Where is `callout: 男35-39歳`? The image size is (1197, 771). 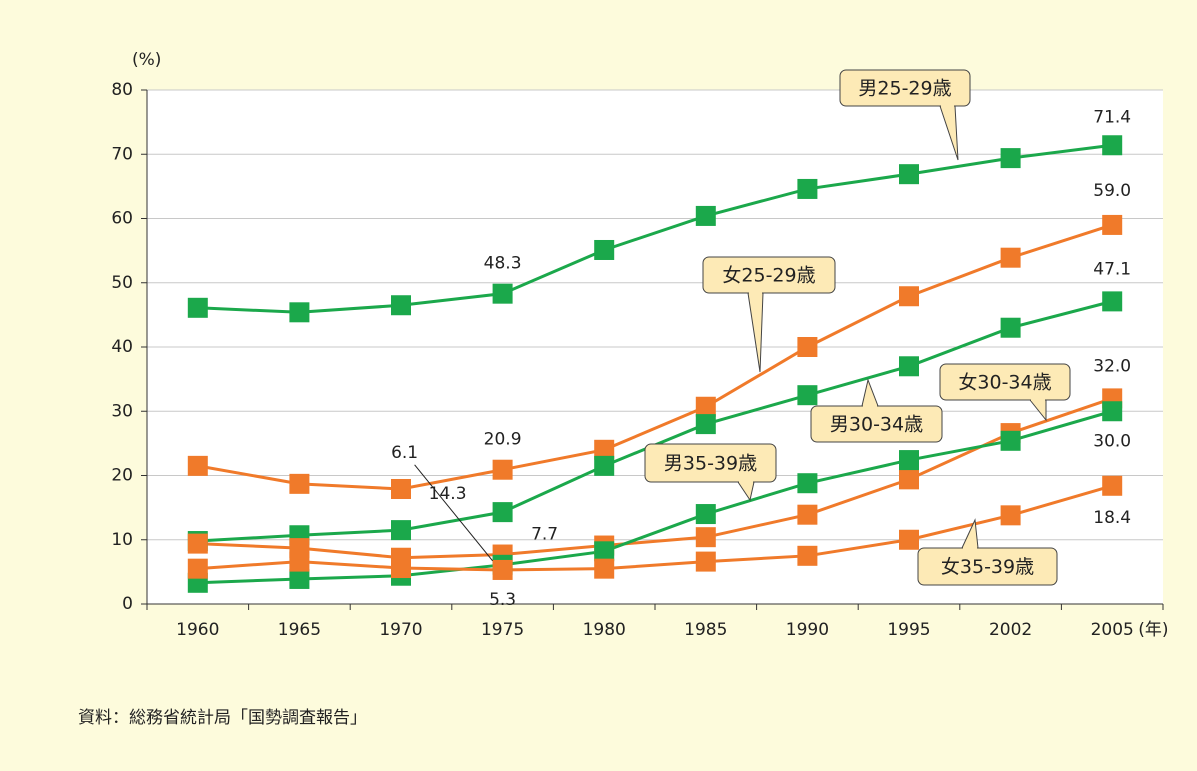 callout: 男35-39歳 is located at coordinates (710, 472).